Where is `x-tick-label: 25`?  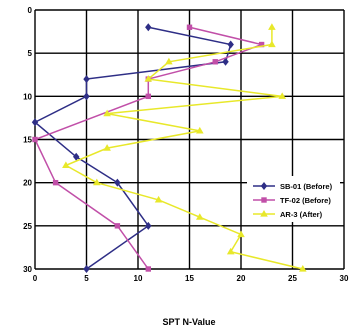
x-tick-label: 25 is located at coordinates (292, 278).